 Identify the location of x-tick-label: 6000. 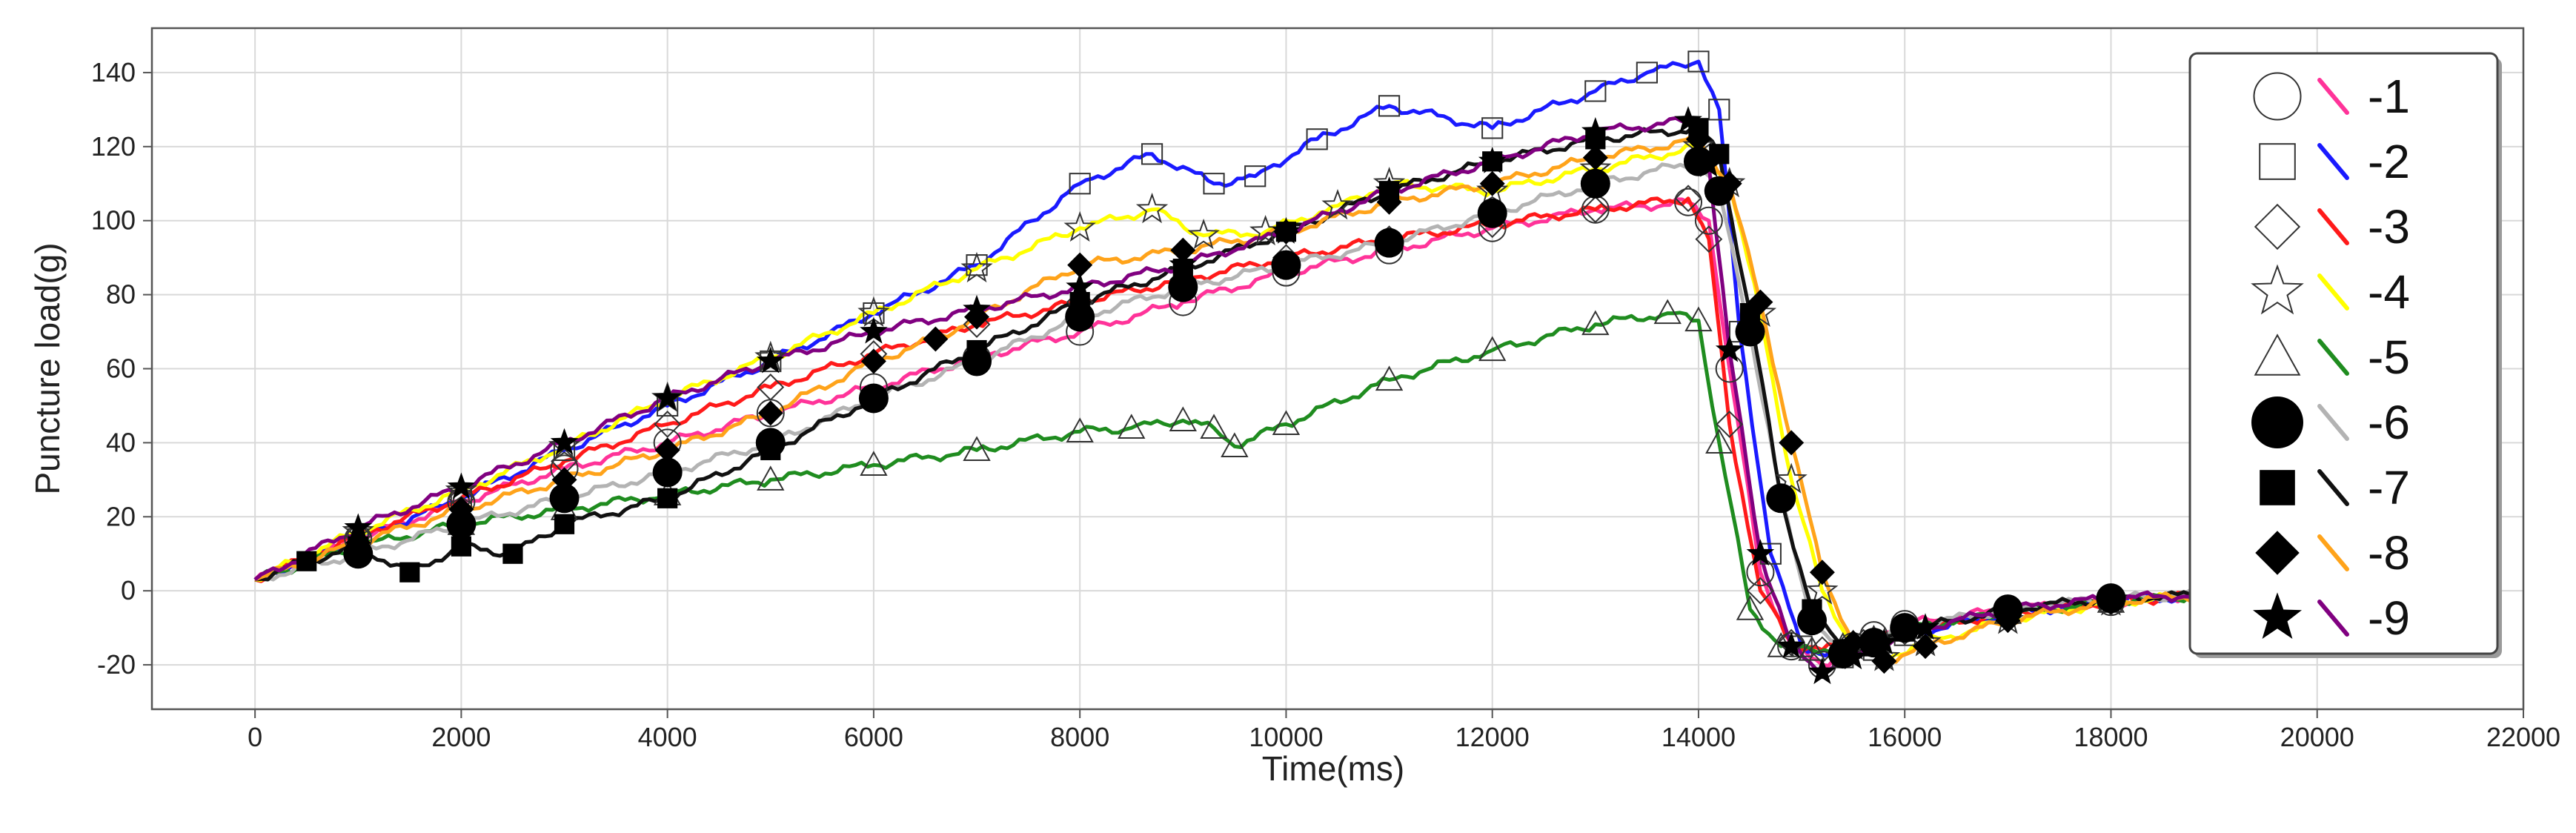
(873, 737).